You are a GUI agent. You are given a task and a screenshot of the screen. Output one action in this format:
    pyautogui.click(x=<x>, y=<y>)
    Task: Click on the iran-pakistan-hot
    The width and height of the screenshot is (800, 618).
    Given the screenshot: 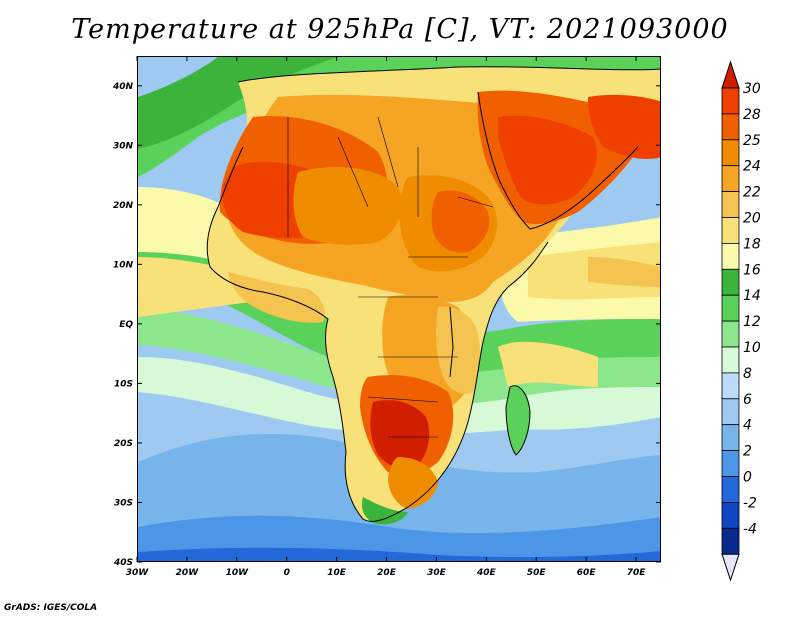 What is the action you would take?
    pyautogui.click(x=624, y=126)
    